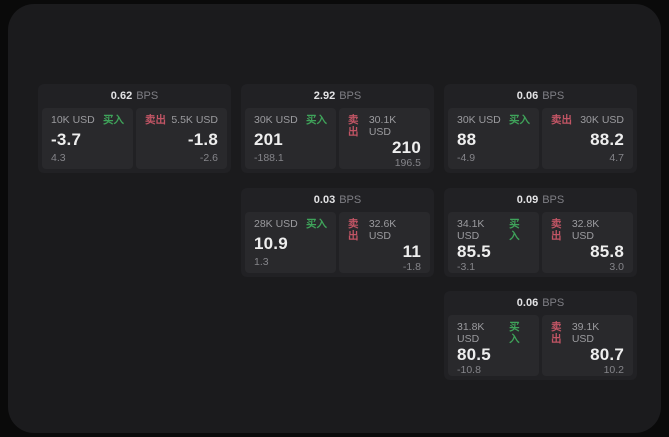  Describe the element at coordinates (134, 96) in the screenshot. I see `bps-header: 0.62 BPS` at that location.